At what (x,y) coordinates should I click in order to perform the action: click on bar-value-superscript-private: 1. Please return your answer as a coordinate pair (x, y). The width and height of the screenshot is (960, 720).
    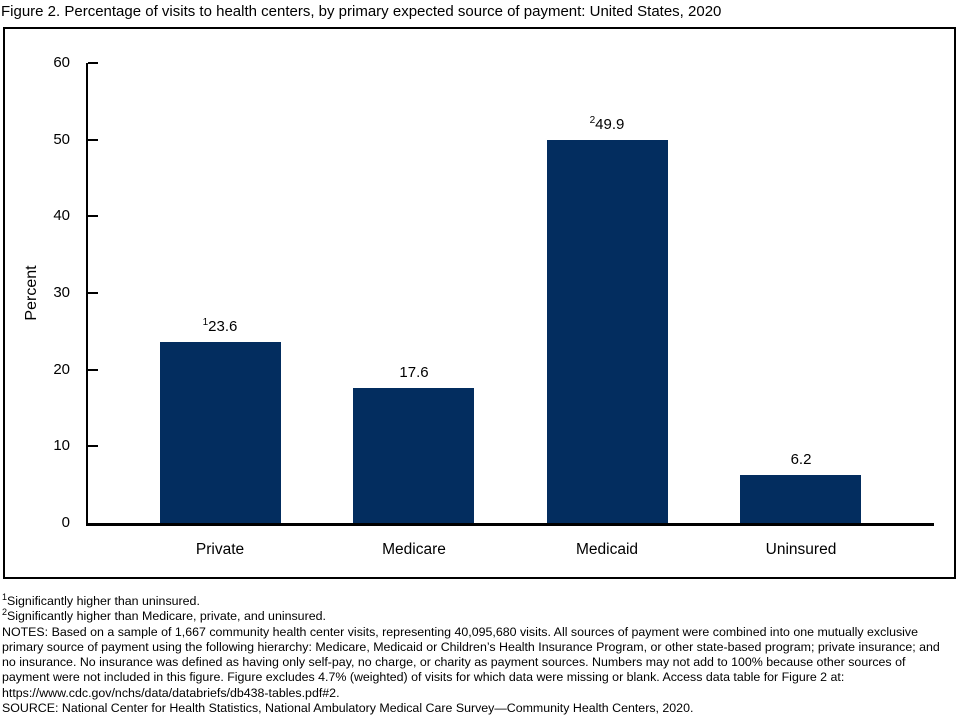
    Looking at the image, I should click on (205, 322).